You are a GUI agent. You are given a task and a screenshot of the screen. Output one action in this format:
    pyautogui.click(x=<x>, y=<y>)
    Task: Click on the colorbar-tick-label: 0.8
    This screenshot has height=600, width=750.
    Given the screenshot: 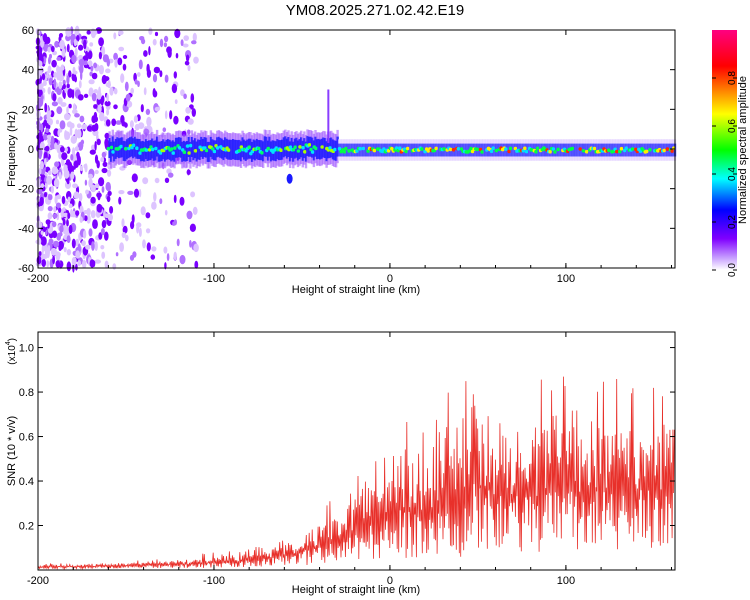 What is the action you would take?
    pyautogui.click(x=732, y=78)
    